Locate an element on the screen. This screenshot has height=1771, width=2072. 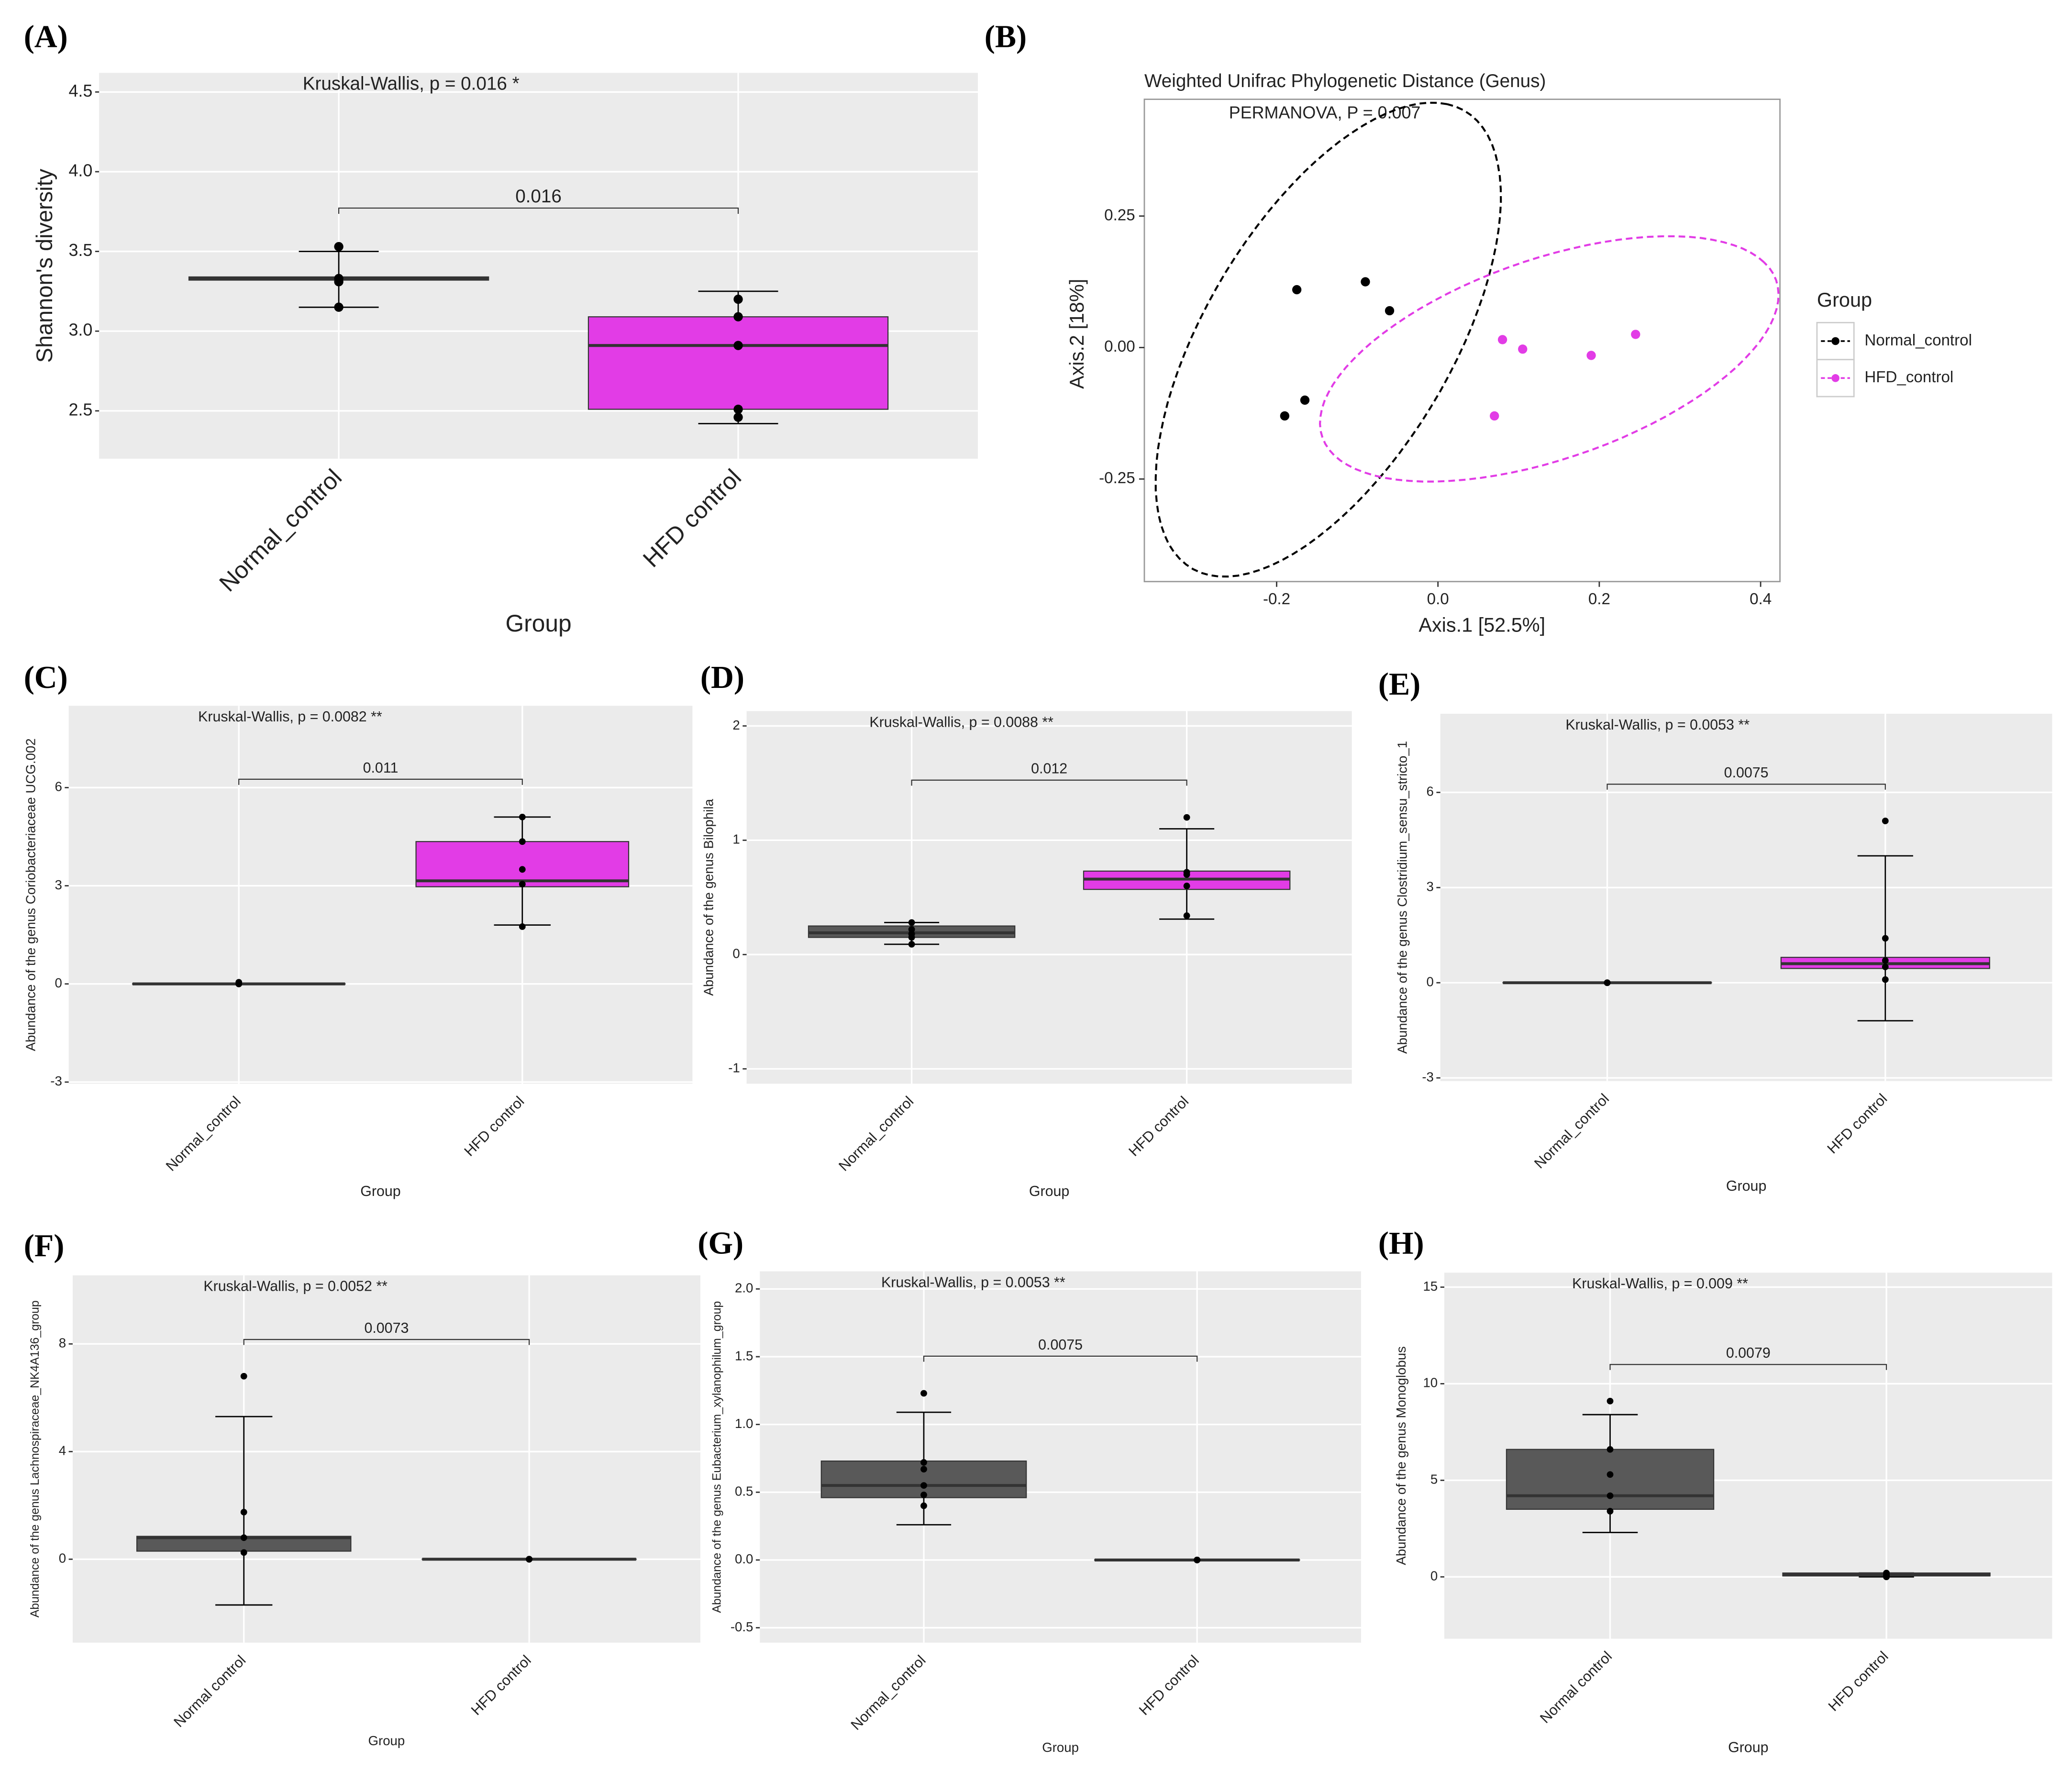
panel-label: (A) is located at coordinates (46, 36).